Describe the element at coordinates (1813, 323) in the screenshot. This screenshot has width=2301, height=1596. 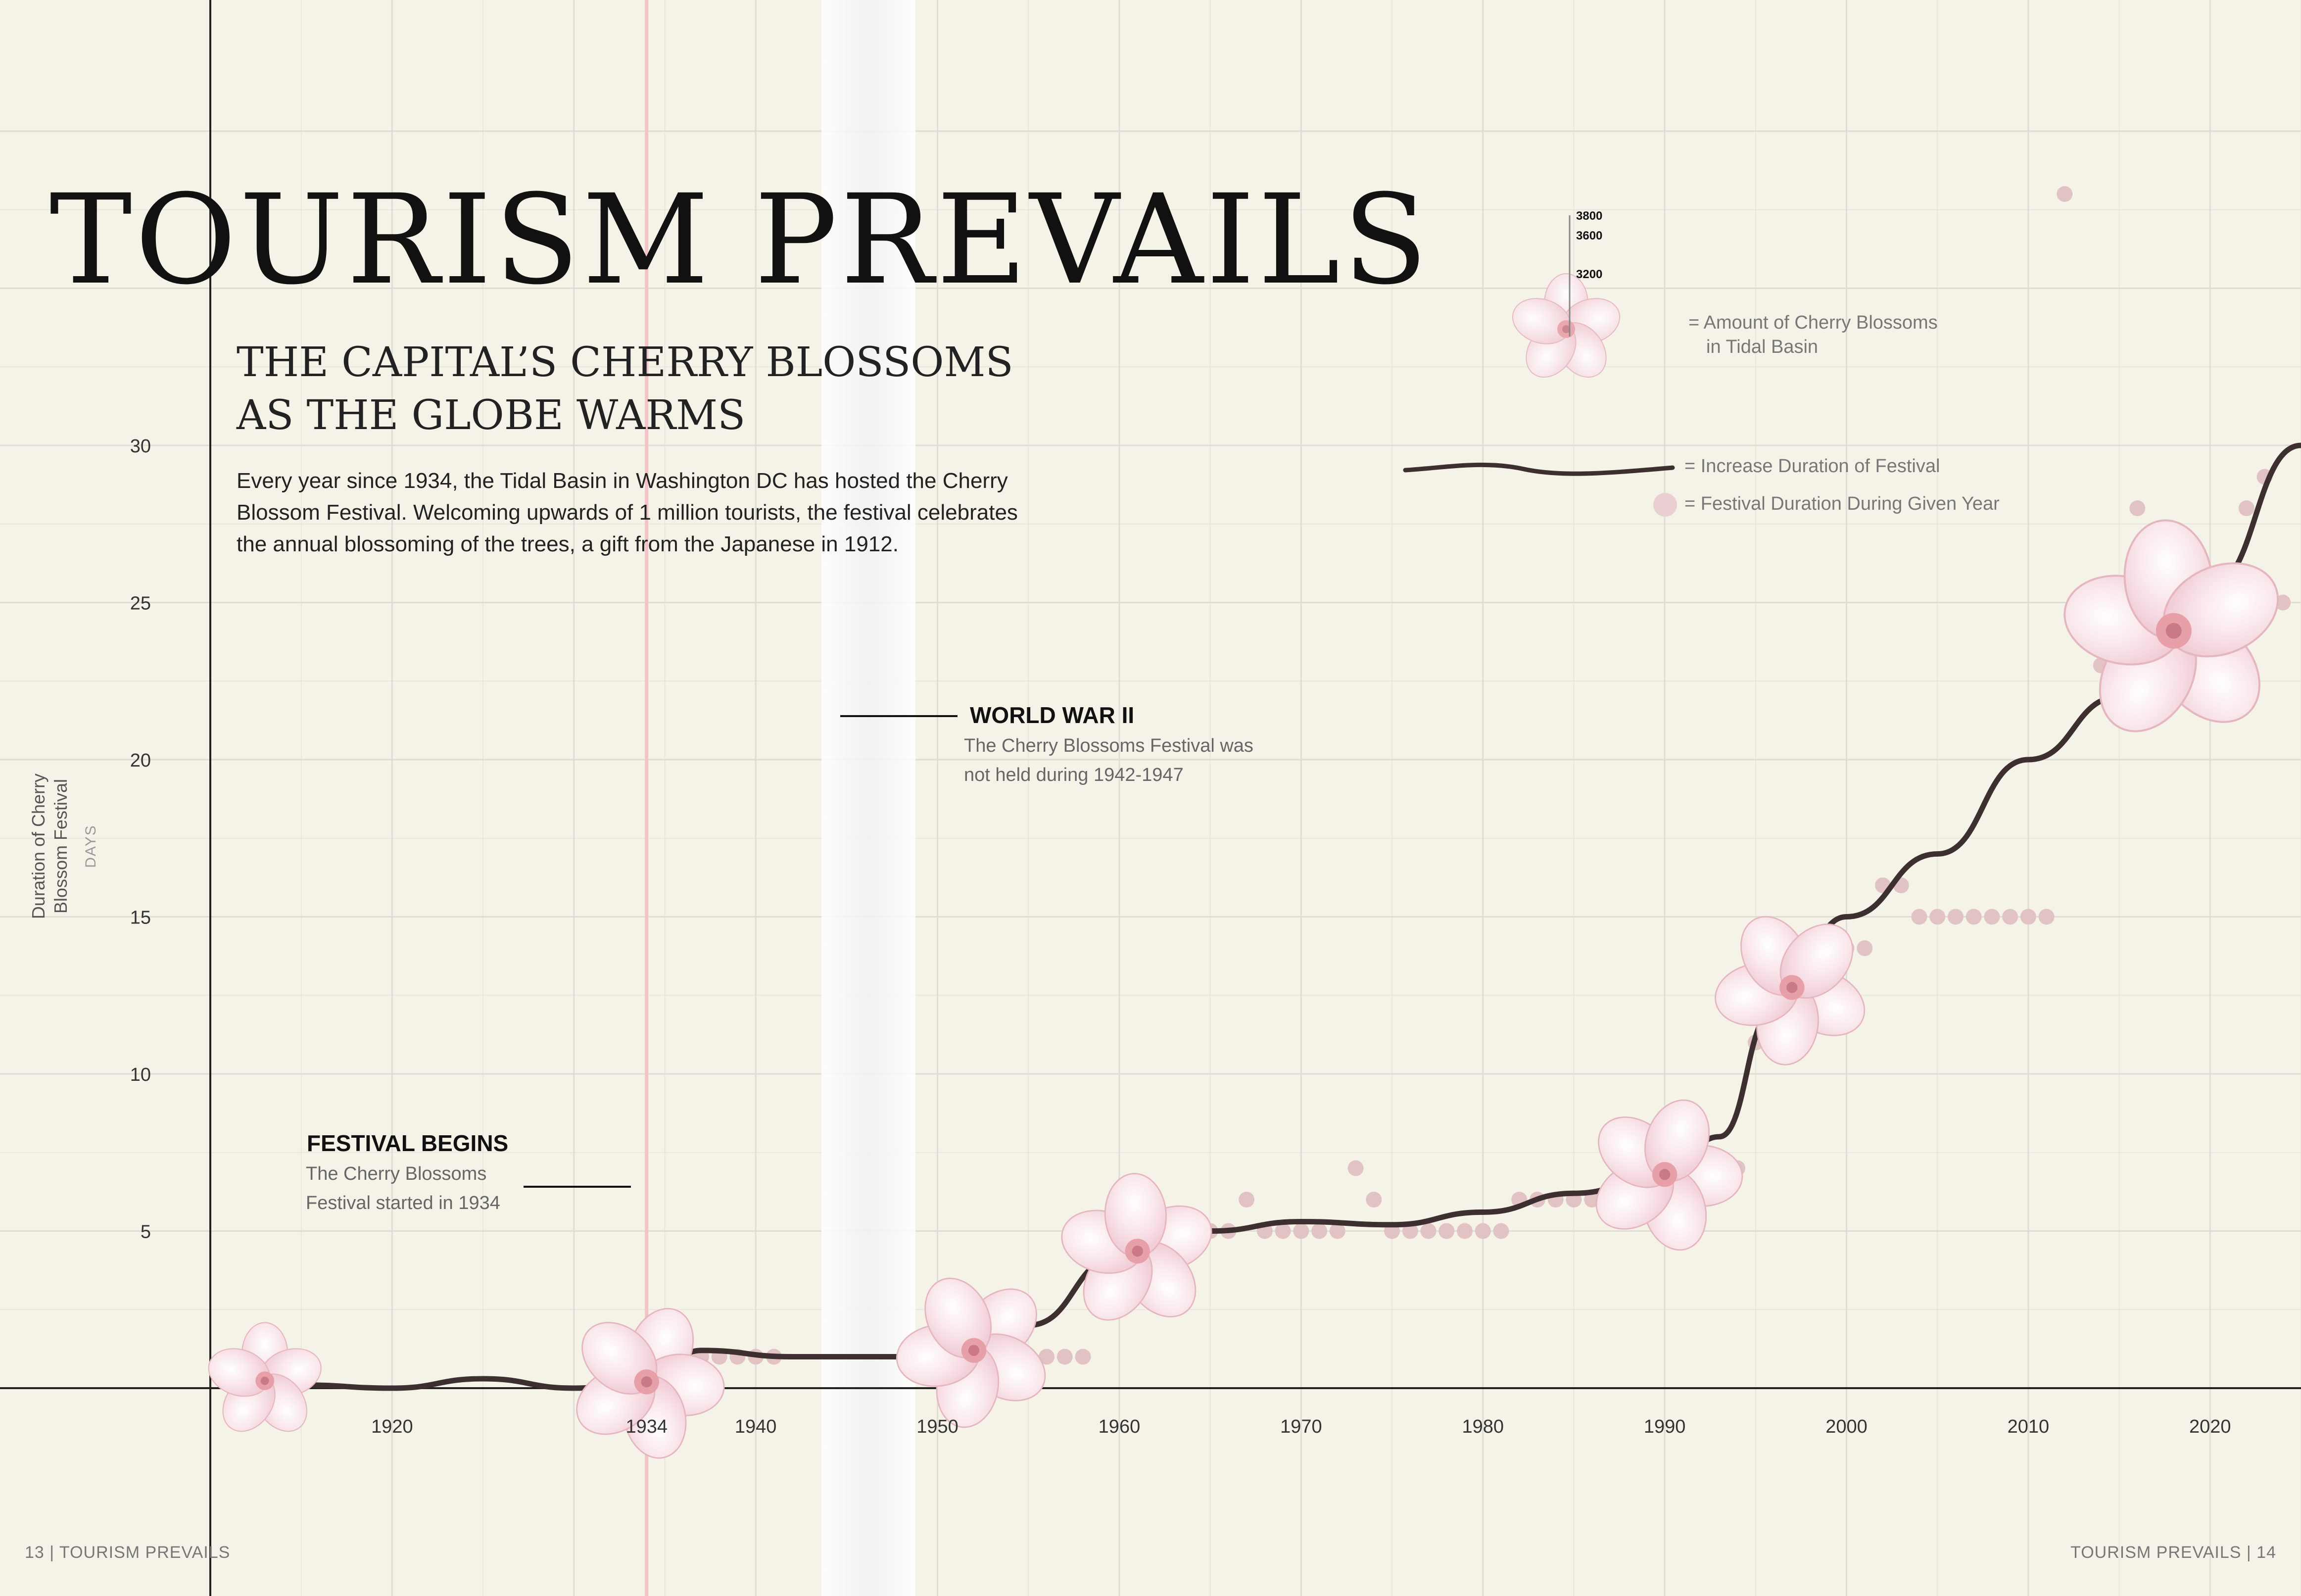
I see `legend-blossoms-line: = Amount of Cherry Blossoms` at that location.